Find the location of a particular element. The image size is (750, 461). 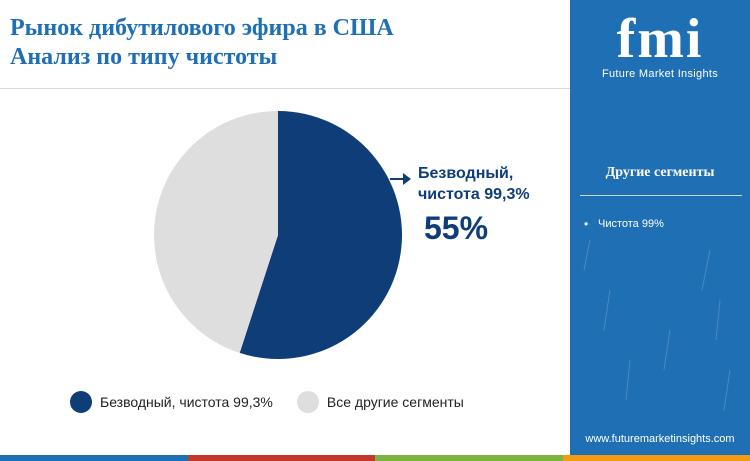

logo-mark: fmi is located at coordinates (660, 39).